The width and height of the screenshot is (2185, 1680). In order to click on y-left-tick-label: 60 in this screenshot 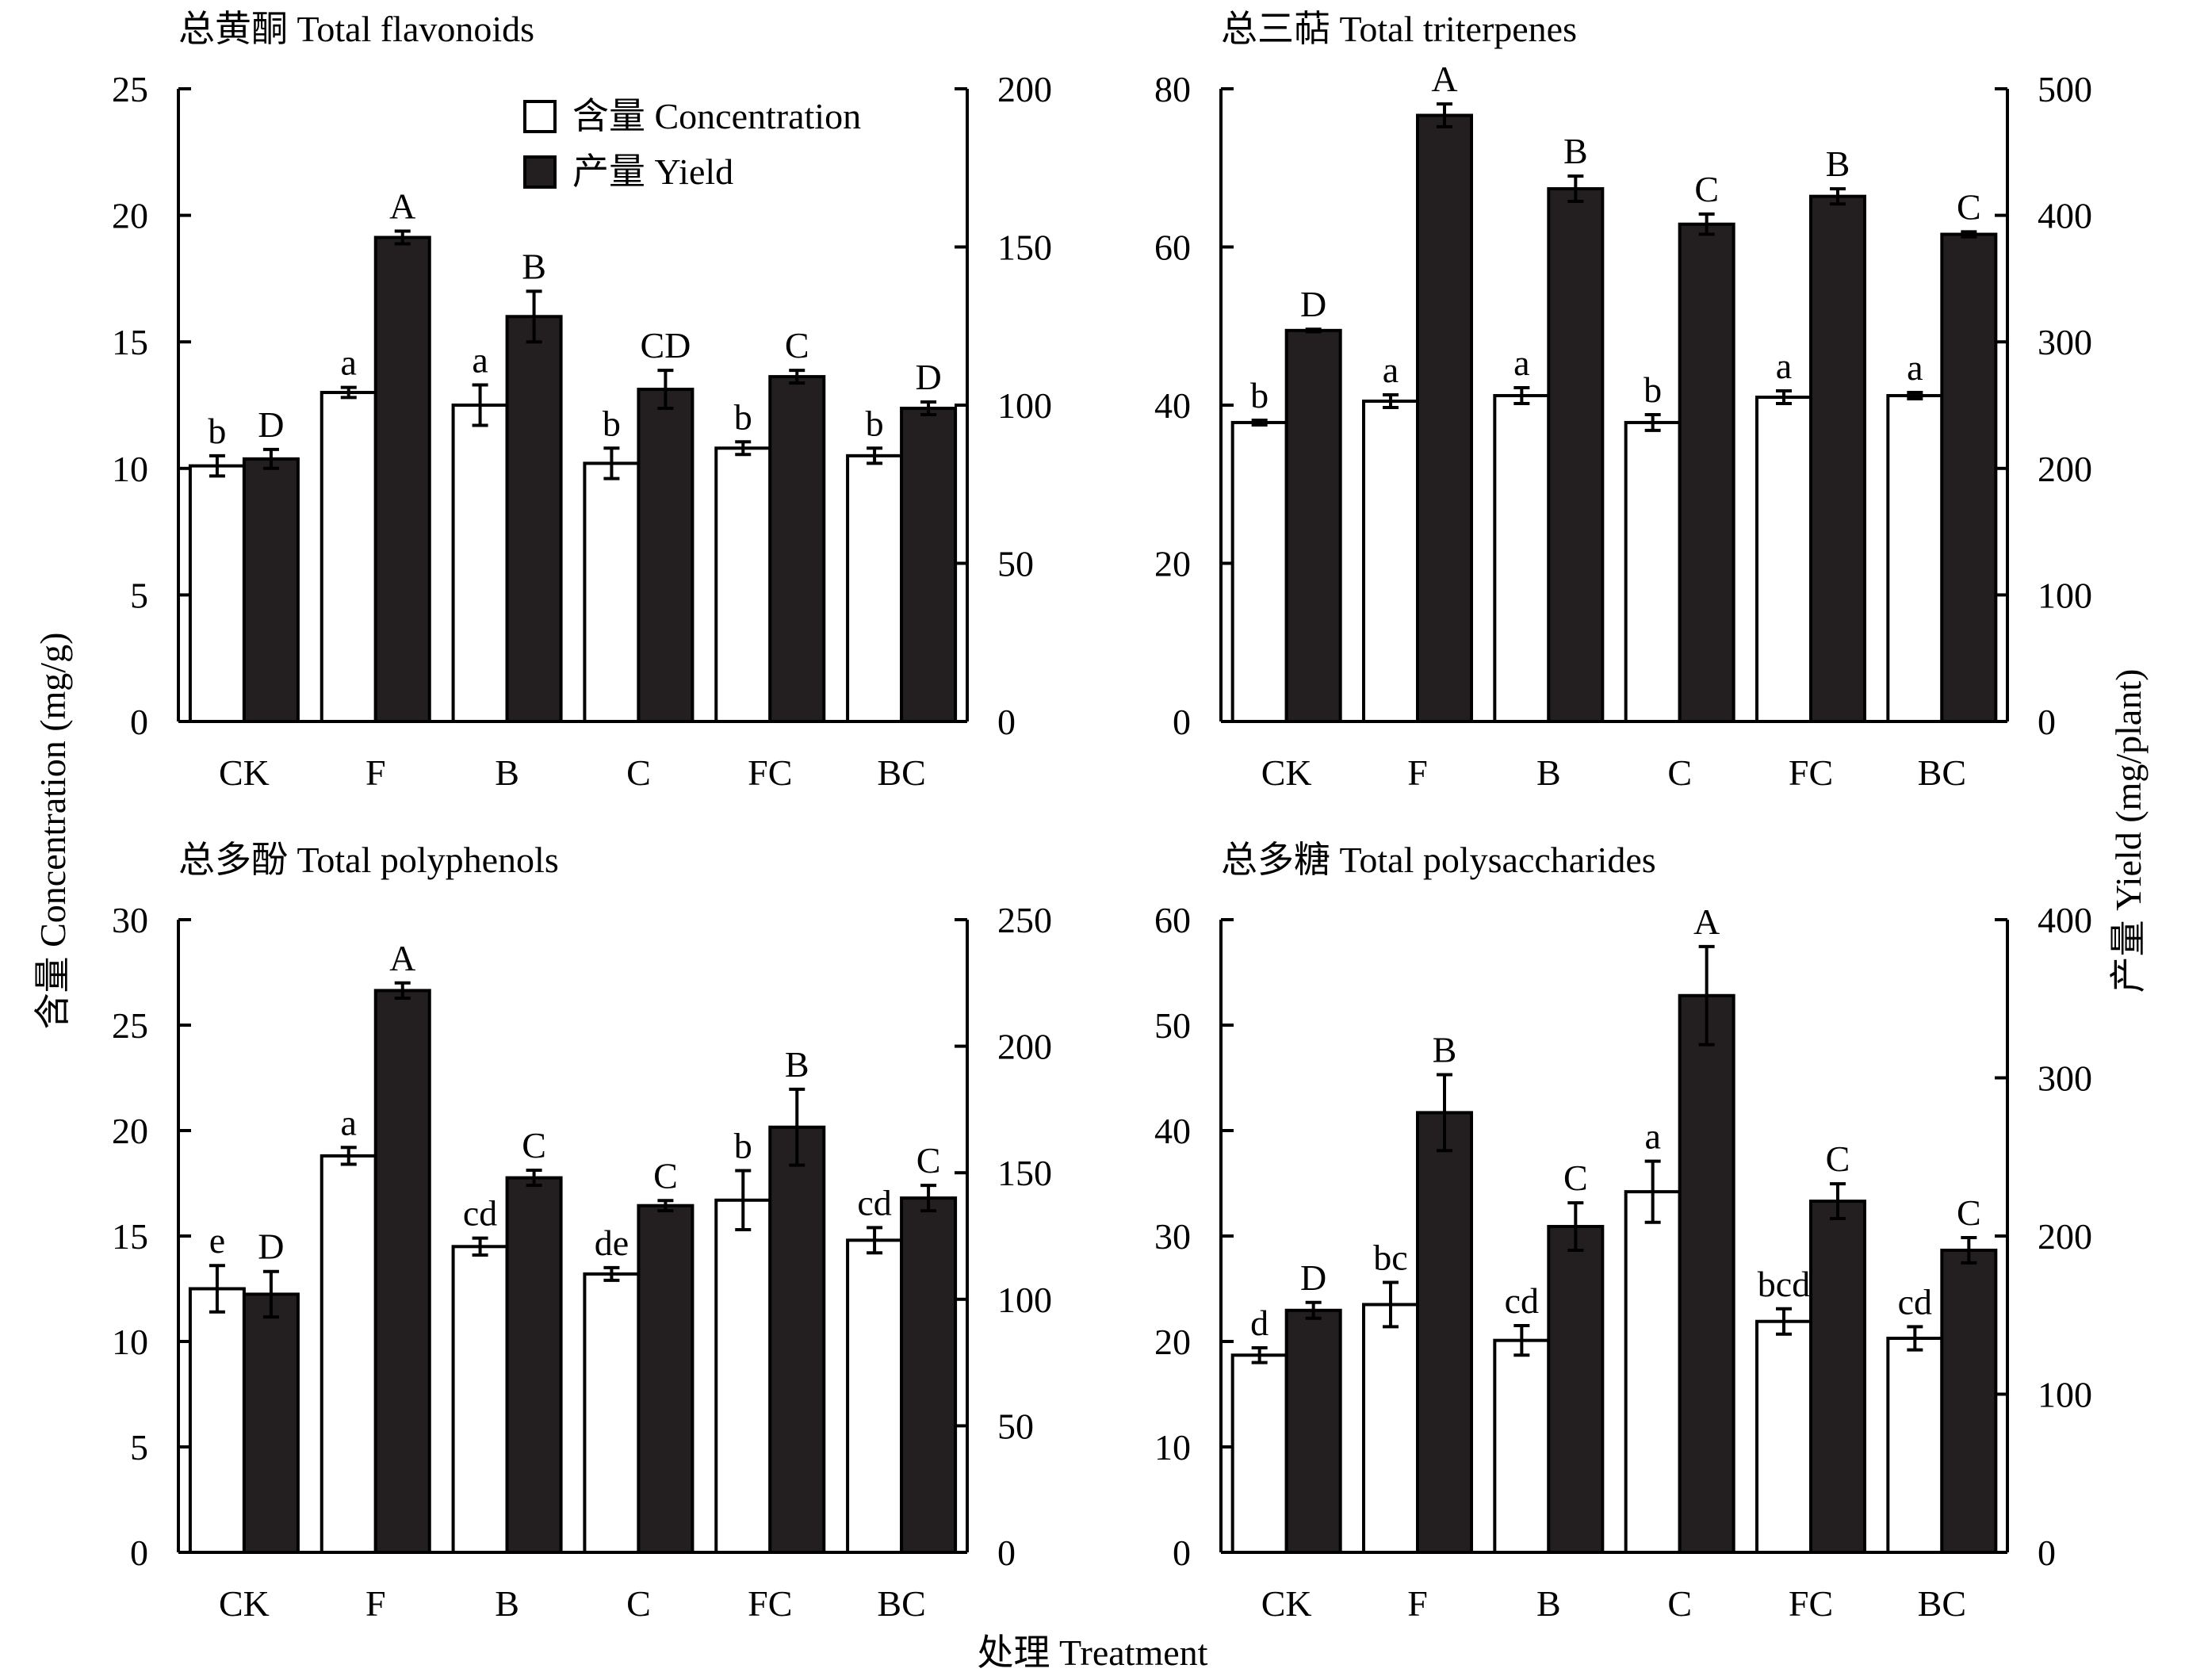, I will do `click(1172, 920)`.